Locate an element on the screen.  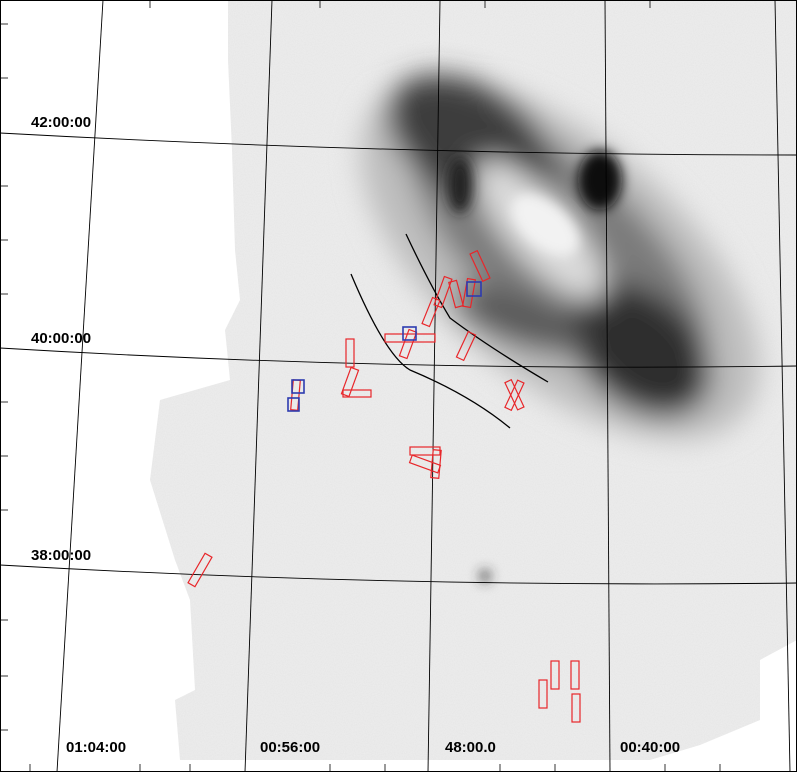
ra-label-0040: 00:40:00 is located at coordinates (650, 747).